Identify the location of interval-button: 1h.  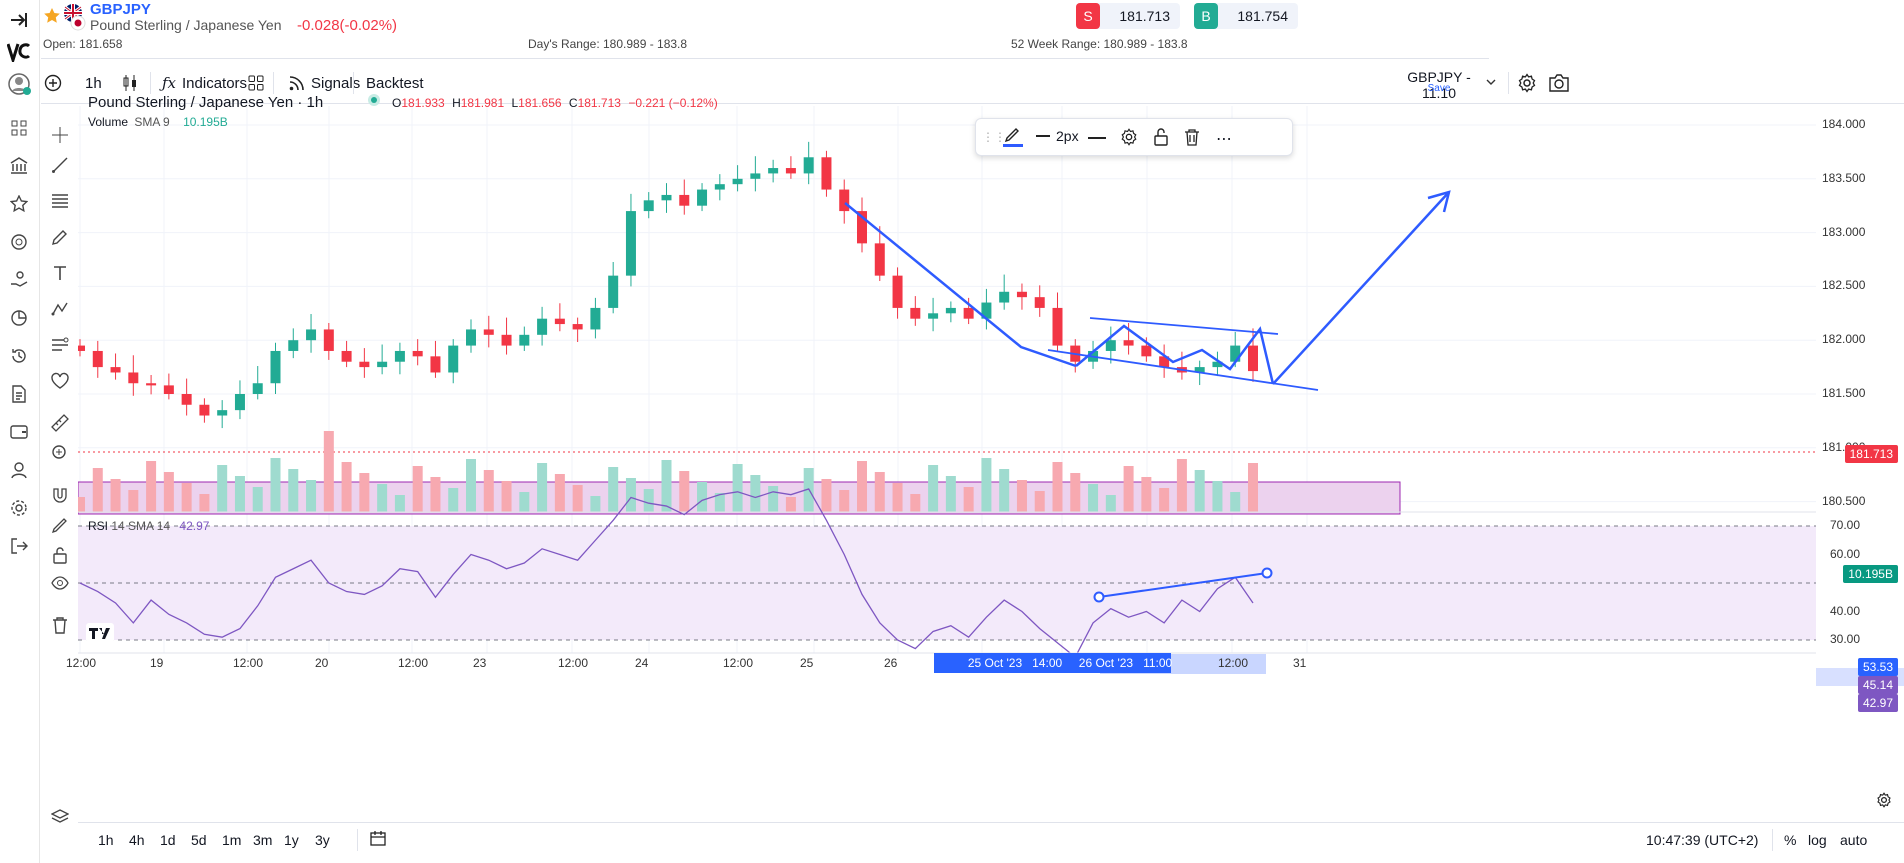
(93, 83).